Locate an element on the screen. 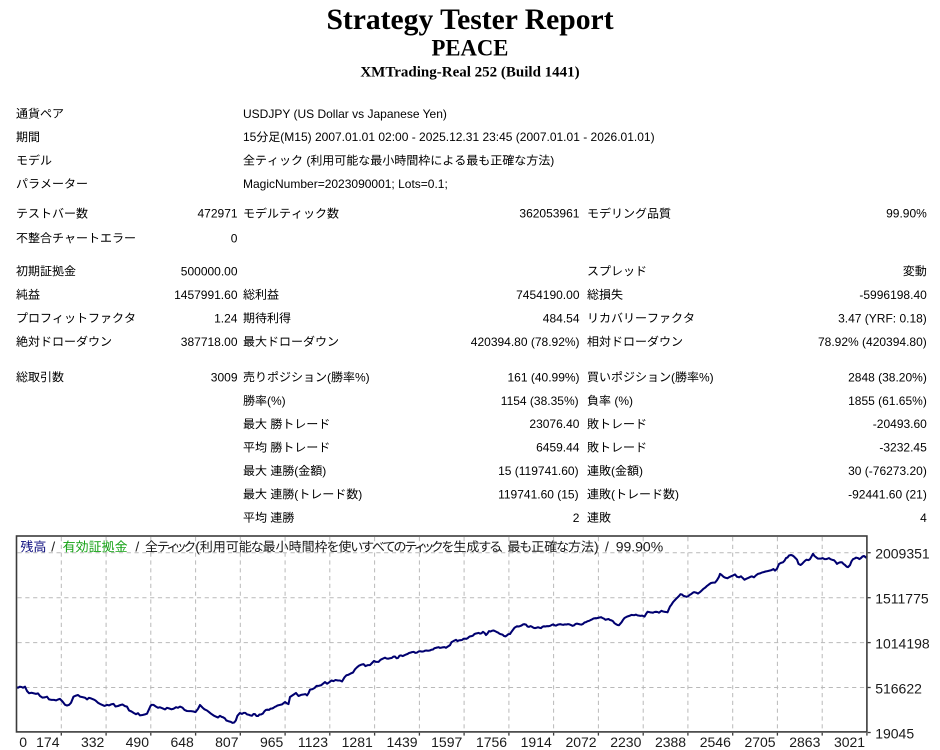 The width and height of the screenshot is (940, 750). svg-text: 387718.00 is located at coordinates (209, 342).